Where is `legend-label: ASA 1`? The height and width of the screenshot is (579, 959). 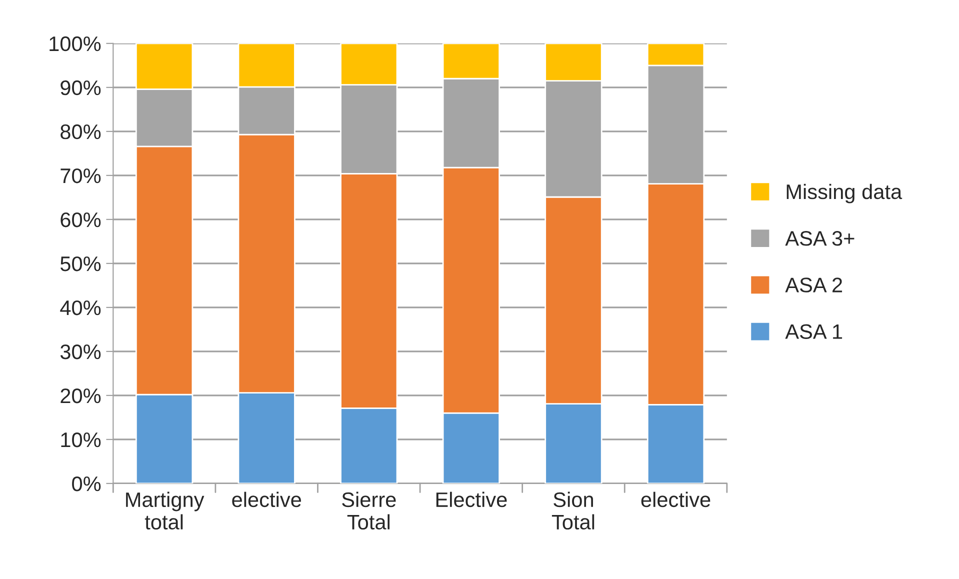 legend-label: ASA 1 is located at coordinates (813, 332).